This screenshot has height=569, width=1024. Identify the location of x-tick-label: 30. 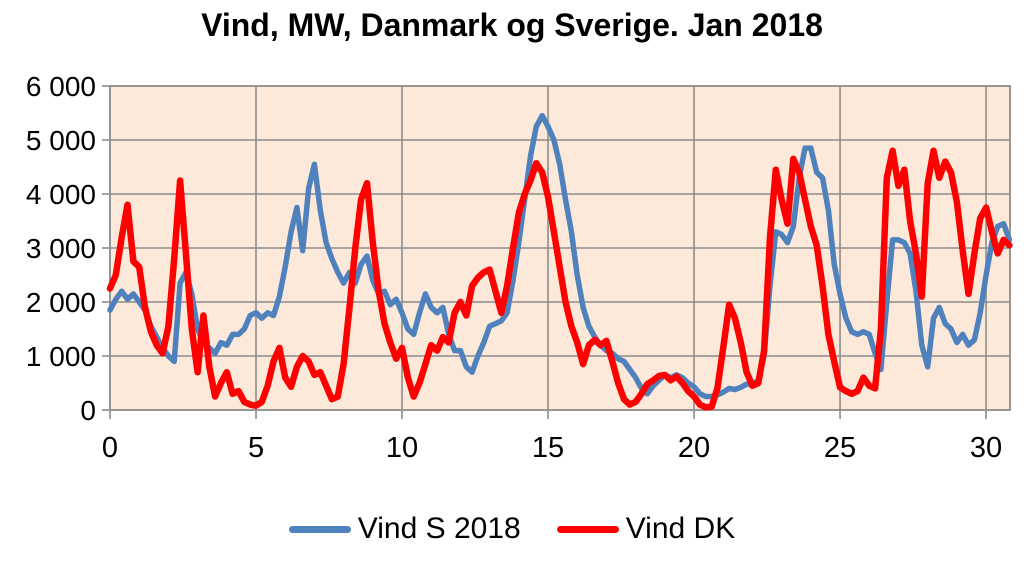
(986, 448).